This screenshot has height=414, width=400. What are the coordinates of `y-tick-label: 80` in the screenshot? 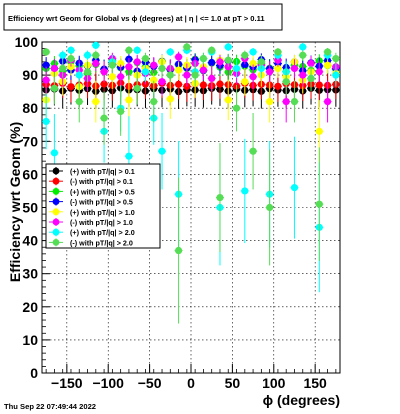 It's located at (30, 108).